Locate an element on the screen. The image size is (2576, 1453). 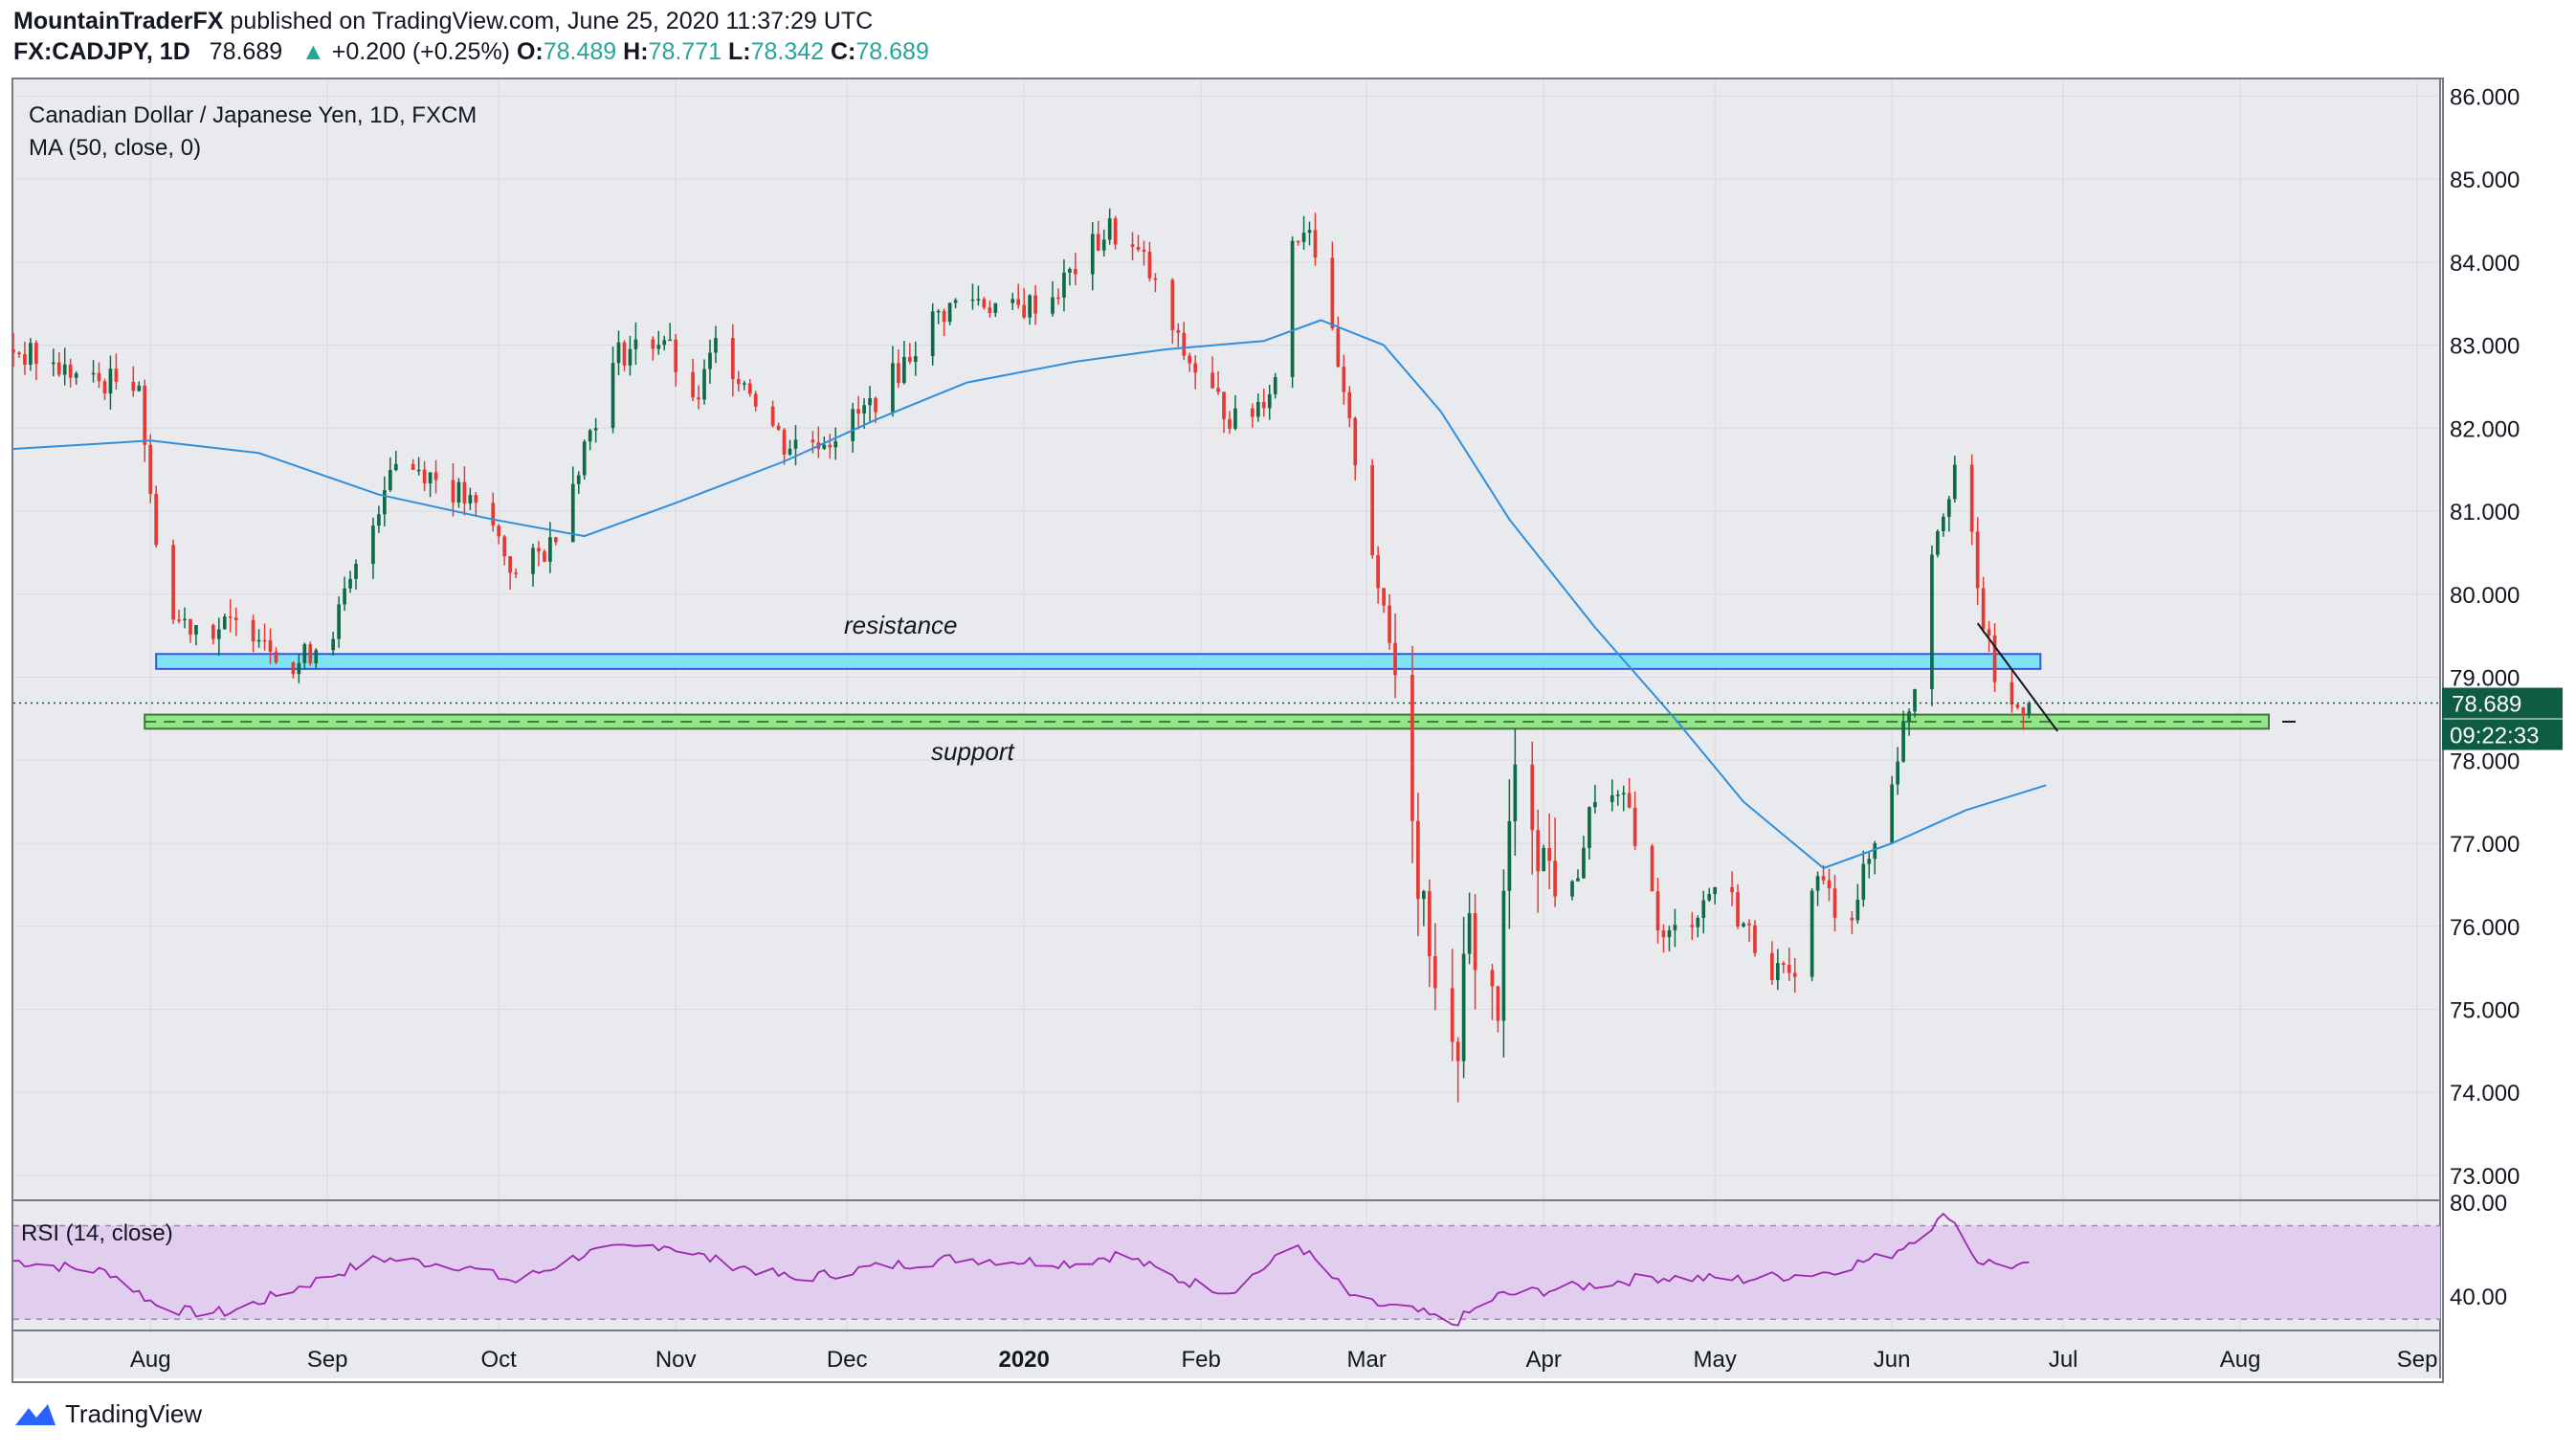
footer: TradingView is located at coordinates (107, 1414).